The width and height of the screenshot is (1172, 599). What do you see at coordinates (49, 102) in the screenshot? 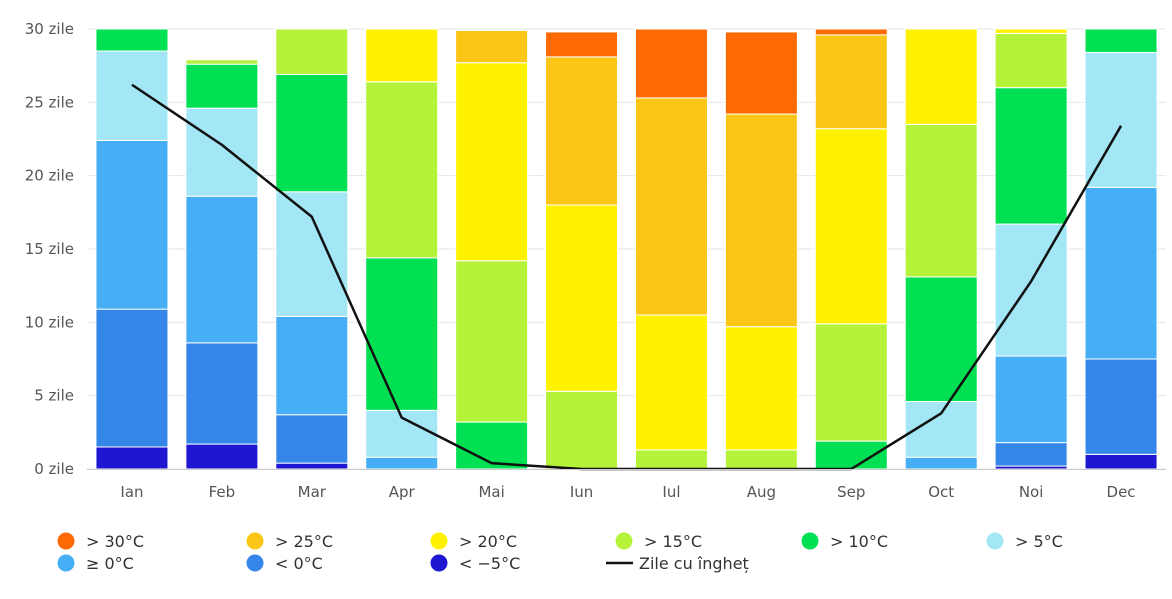
I see `y-tick-label: 25 zile` at bounding box center [49, 102].